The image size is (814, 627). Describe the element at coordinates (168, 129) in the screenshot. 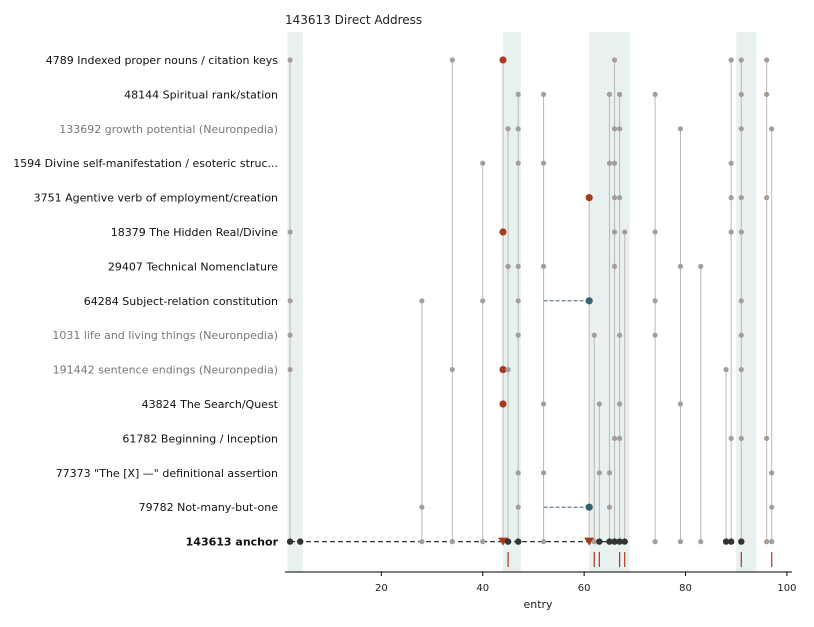

I see `row-label: 133692 growth potential (Neuronpedia)` at that location.